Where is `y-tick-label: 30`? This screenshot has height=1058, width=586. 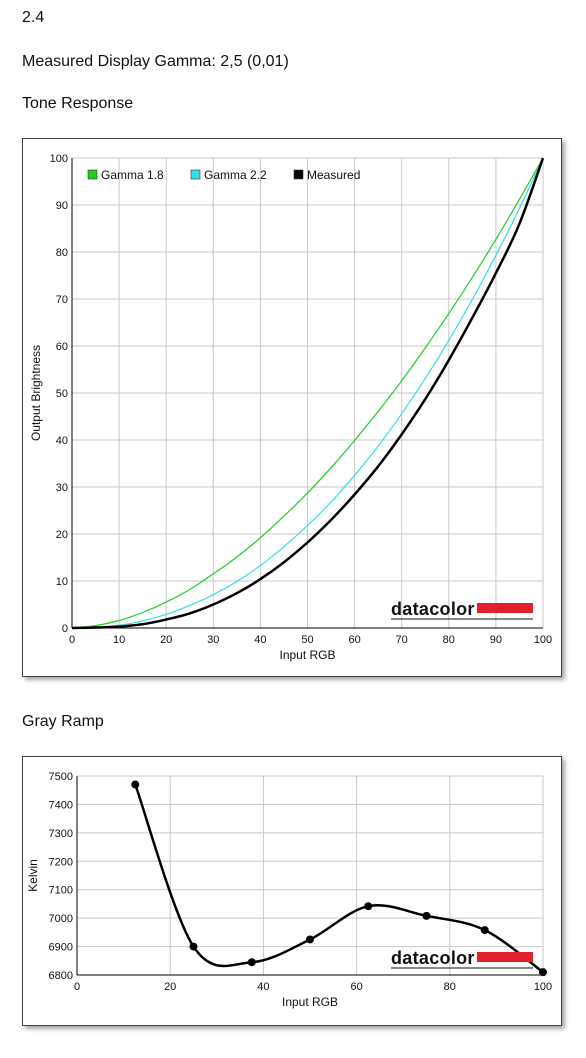 y-tick-label: 30 is located at coordinates (62, 488).